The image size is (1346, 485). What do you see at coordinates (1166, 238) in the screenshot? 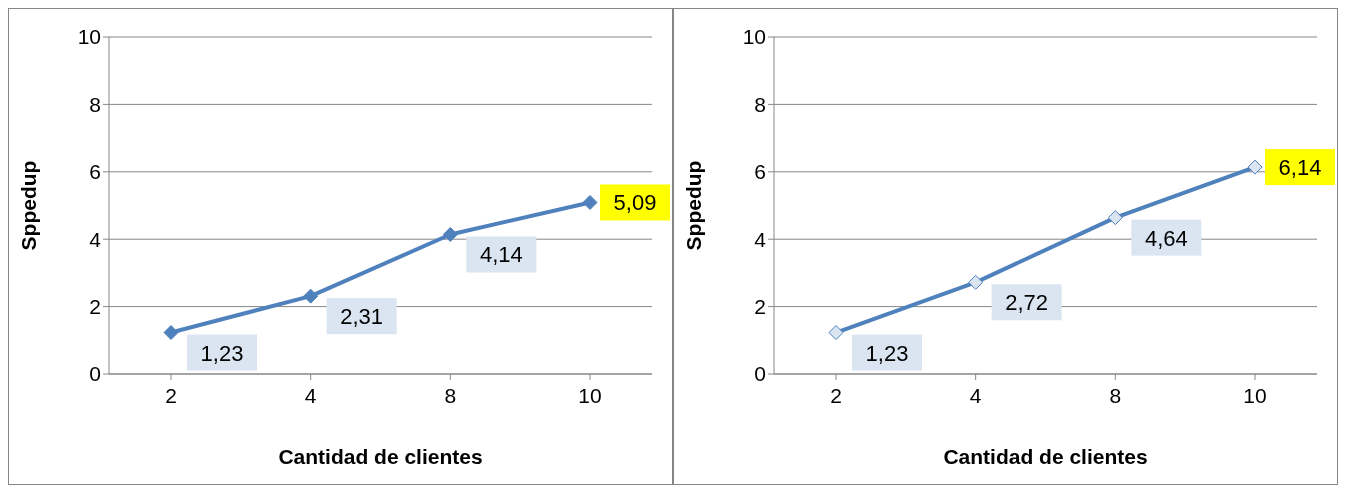
I see `data-label: 4,64` at bounding box center [1166, 238].